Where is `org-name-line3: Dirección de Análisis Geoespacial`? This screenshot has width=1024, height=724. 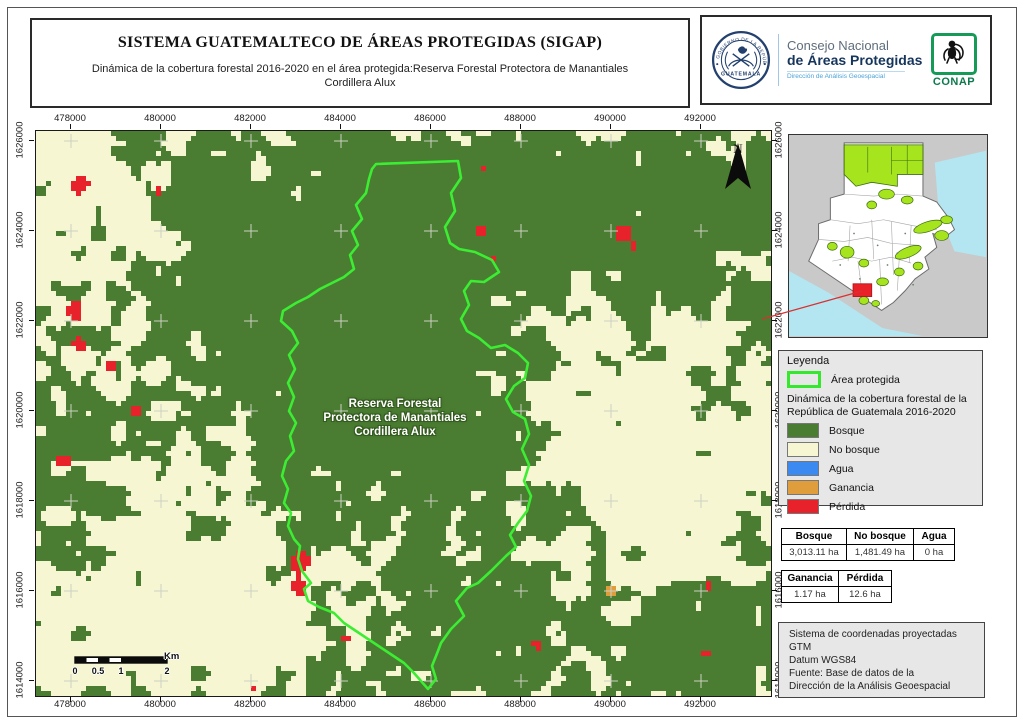 org-name-line3: Dirección de Análisis Geoespacial is located at coordinates (846, 75).